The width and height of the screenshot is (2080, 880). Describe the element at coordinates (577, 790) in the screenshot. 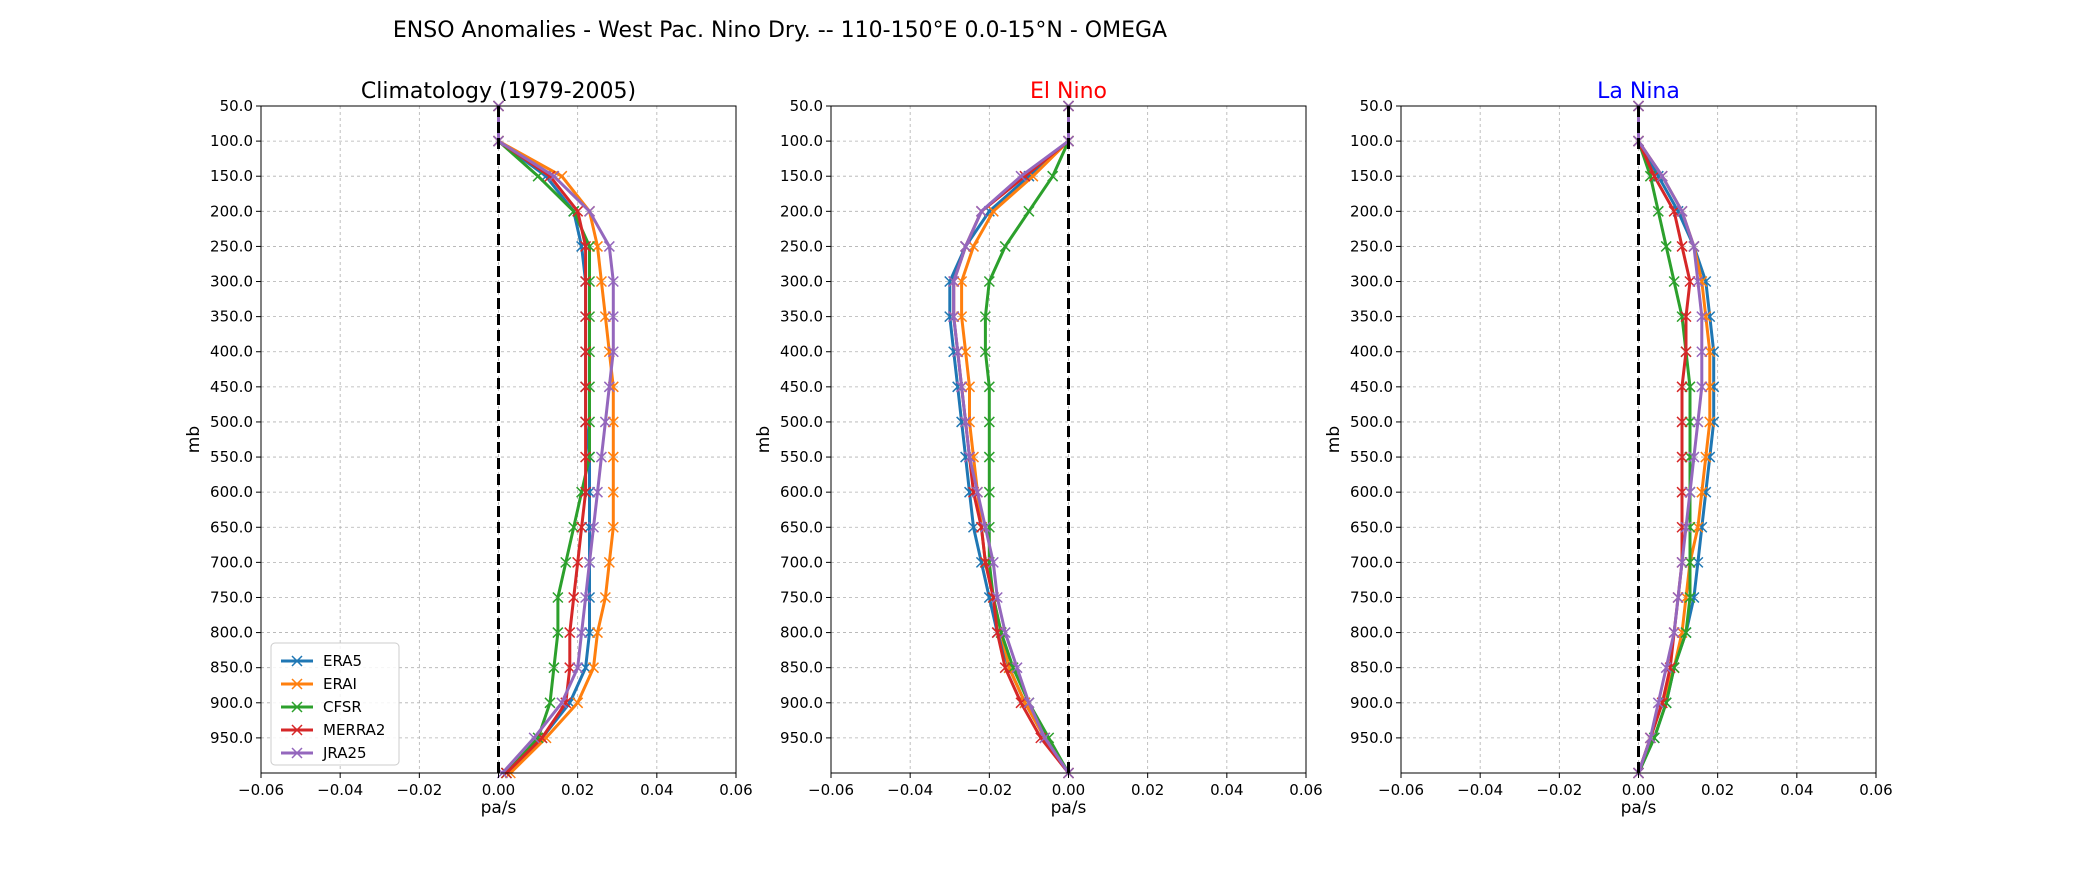

I see `x-tick-label: 0.02` at that location.